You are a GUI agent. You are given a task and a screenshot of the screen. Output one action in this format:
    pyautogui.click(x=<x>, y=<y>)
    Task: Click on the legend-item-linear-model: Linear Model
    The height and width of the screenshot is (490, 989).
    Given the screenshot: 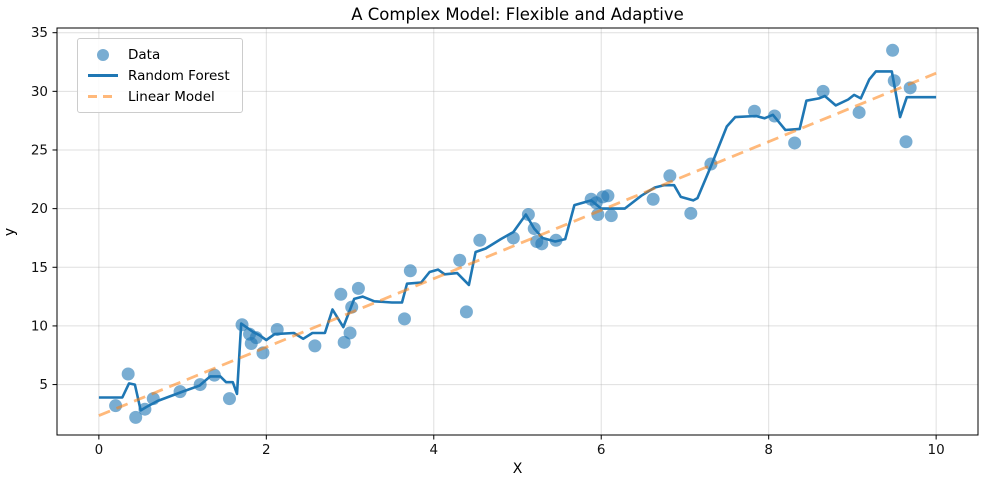 What is the action you would take?
    pyautogui.click(x=158, y=96)
    